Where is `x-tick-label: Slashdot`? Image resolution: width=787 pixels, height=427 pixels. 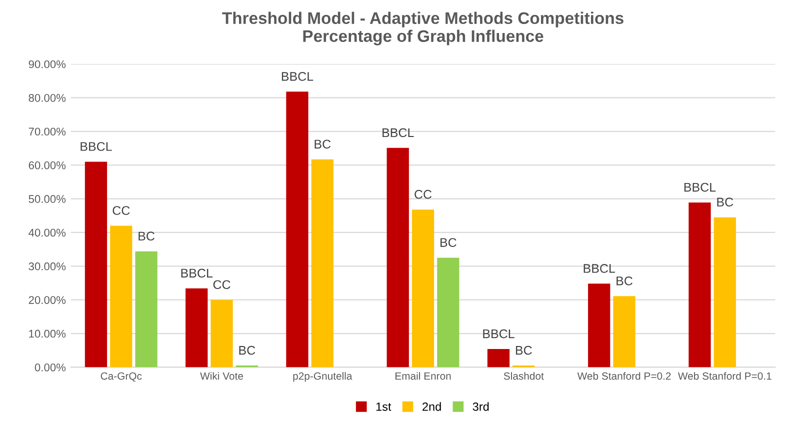 x-tick-label: Slashdot is located at coordinates (524, 376).